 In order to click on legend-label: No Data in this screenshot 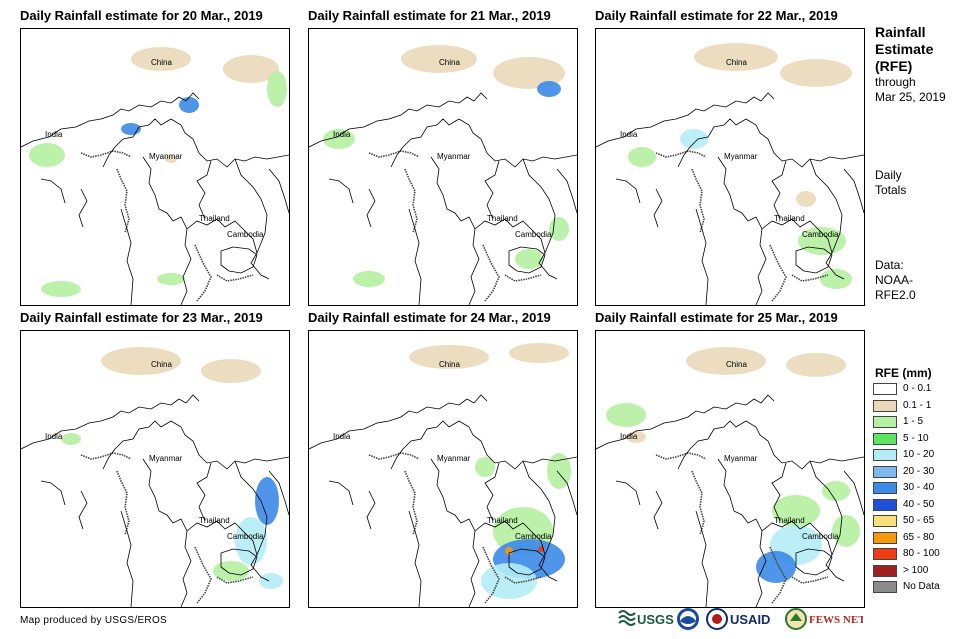, I will do `click(921, 586)`.